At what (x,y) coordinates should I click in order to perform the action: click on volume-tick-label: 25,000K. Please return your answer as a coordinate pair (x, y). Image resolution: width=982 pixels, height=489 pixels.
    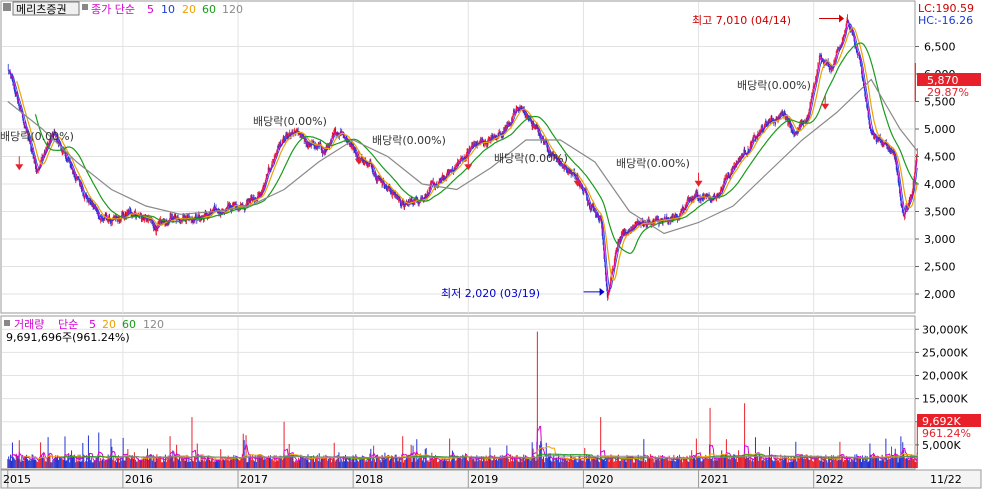
    Looking at the image, I should click on (945, 352).